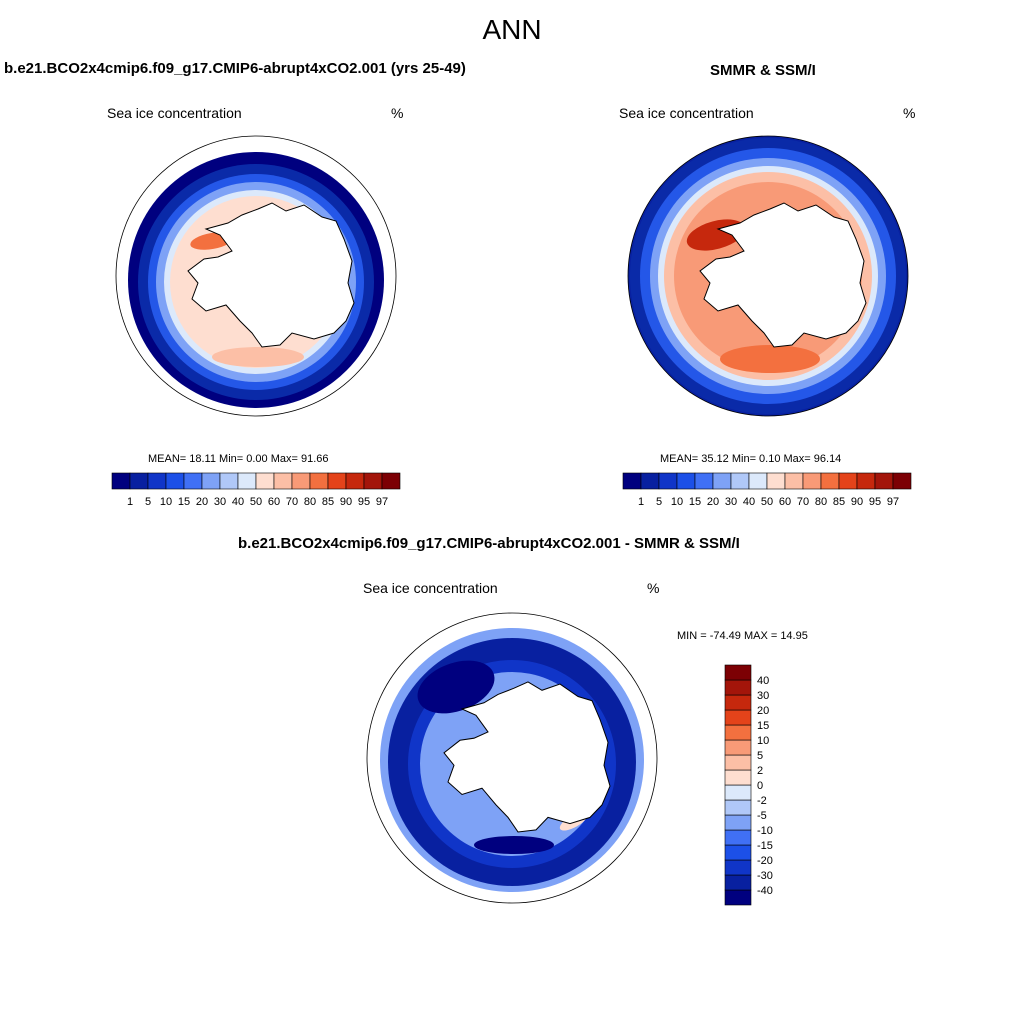 The width and height of the screenshot is (1024, 1024). What do you see at coordinates (174, 113) in the screenshot?
I see `panel-model-variable-label: Sea ice concentration` at bounding box center [174, 113].